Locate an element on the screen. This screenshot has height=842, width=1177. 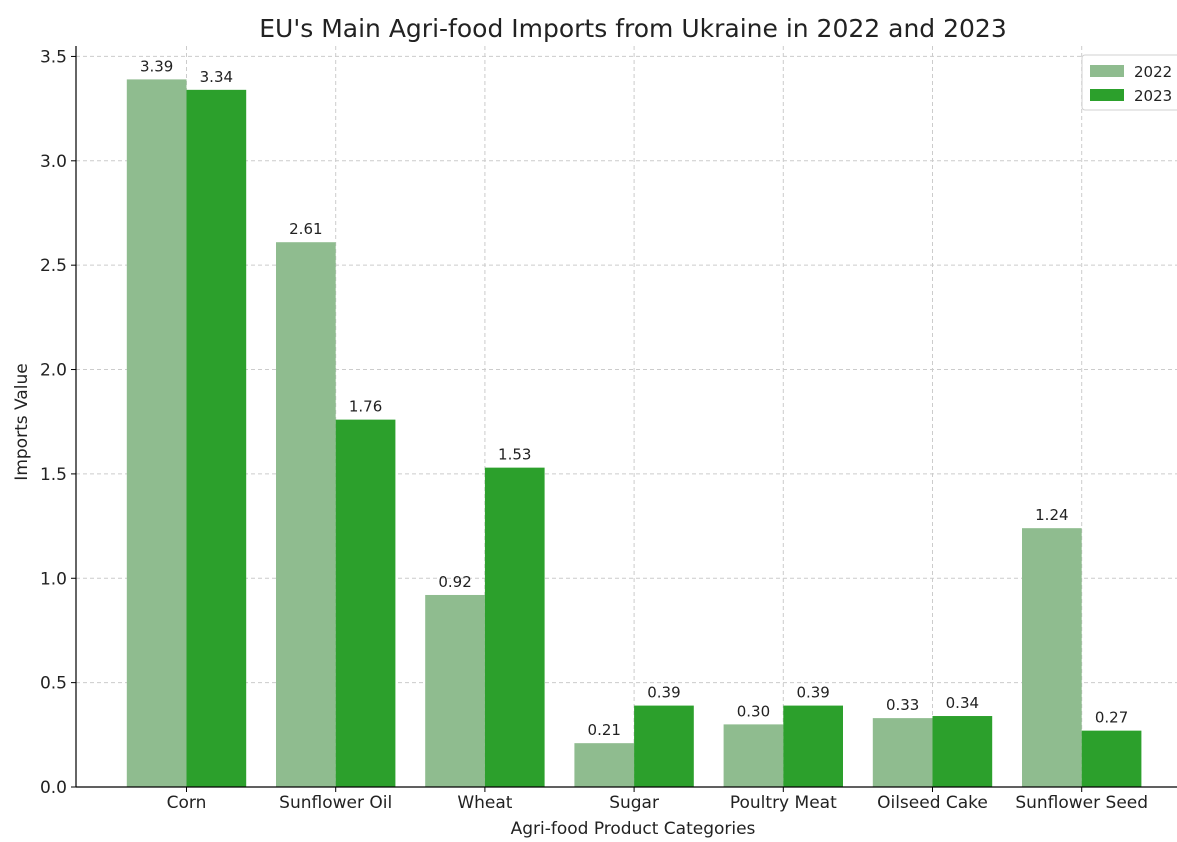
legend-label: 2022 is located at coordinates (1153, 72).